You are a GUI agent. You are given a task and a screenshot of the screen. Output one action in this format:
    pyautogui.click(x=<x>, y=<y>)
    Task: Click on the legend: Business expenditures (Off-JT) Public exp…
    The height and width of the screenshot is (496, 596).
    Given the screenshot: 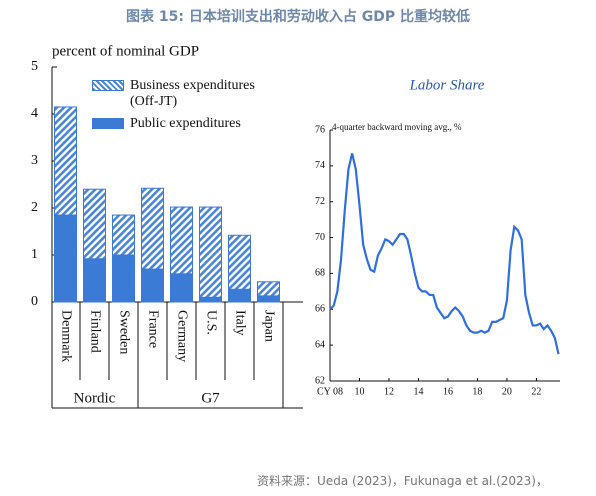 What is the action you would take?
    pyautogui.click(x=187, y=108)
    